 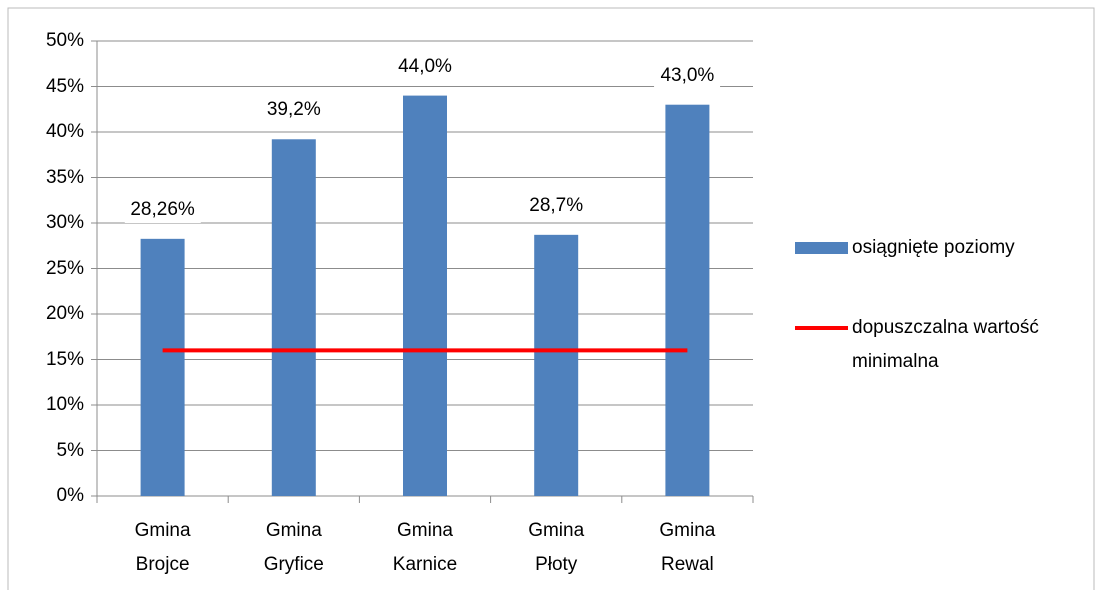 What do you see at coordinates (556, 547) in the screenshot?
I see `x-tick-label: Gmina Płoty` at bounding box center [556, 547].